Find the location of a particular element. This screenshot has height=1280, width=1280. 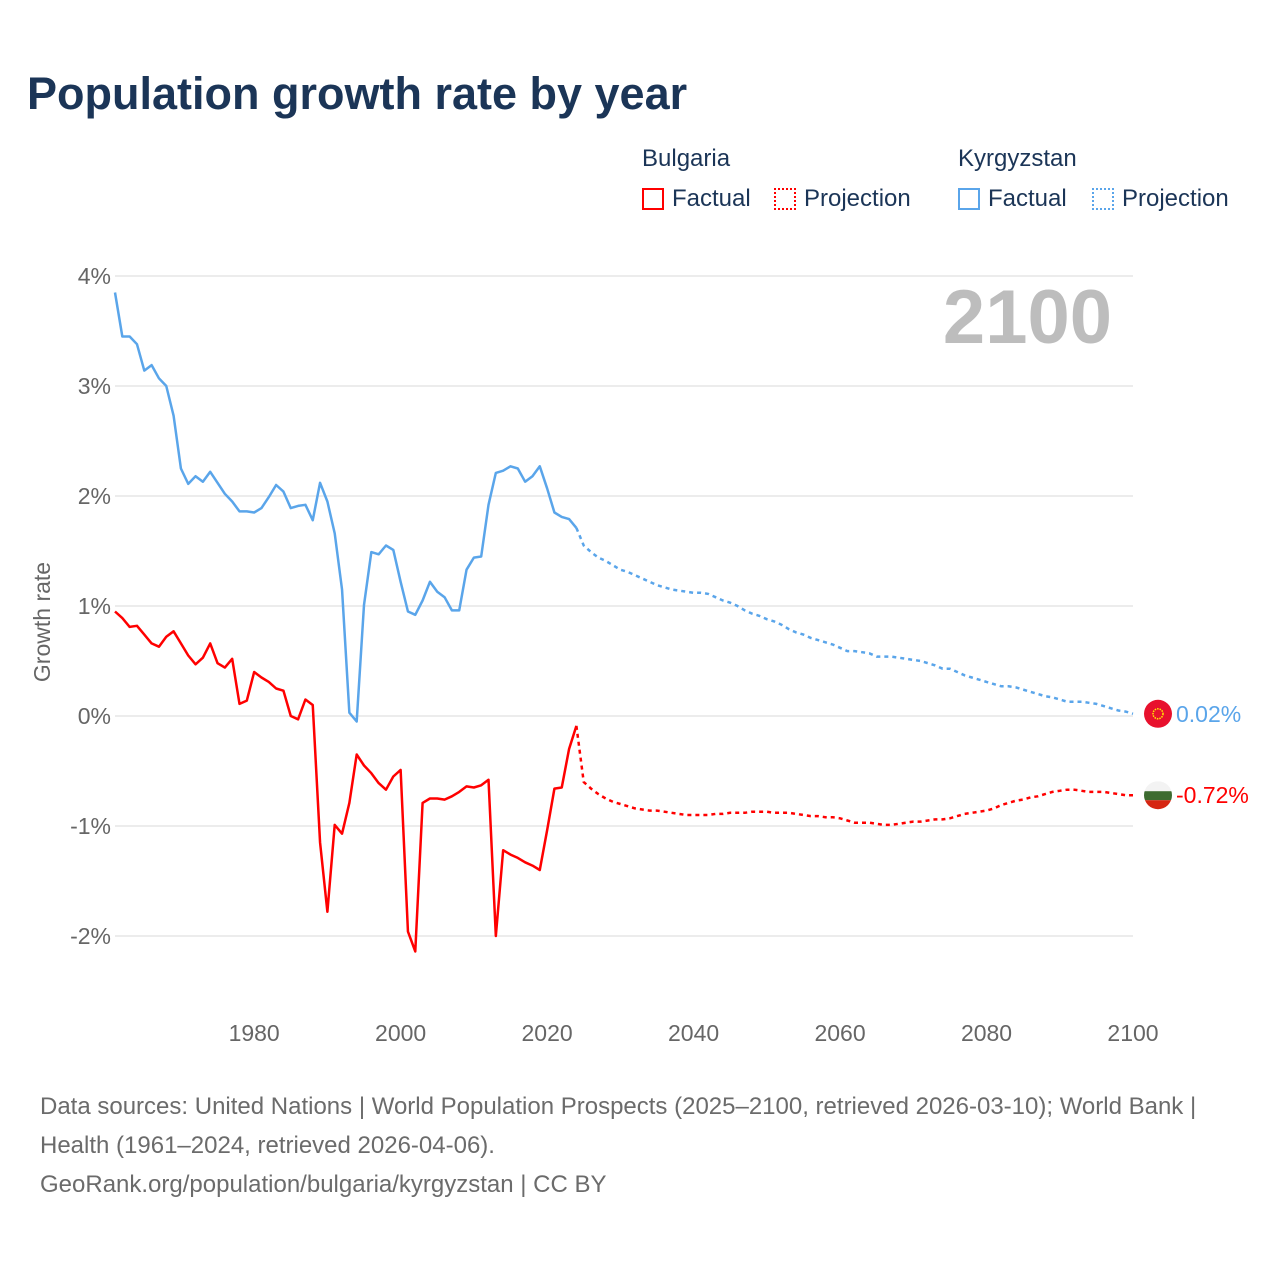

legend-item-bulgaria-projection: Projection is located at coordinates (842, 199).